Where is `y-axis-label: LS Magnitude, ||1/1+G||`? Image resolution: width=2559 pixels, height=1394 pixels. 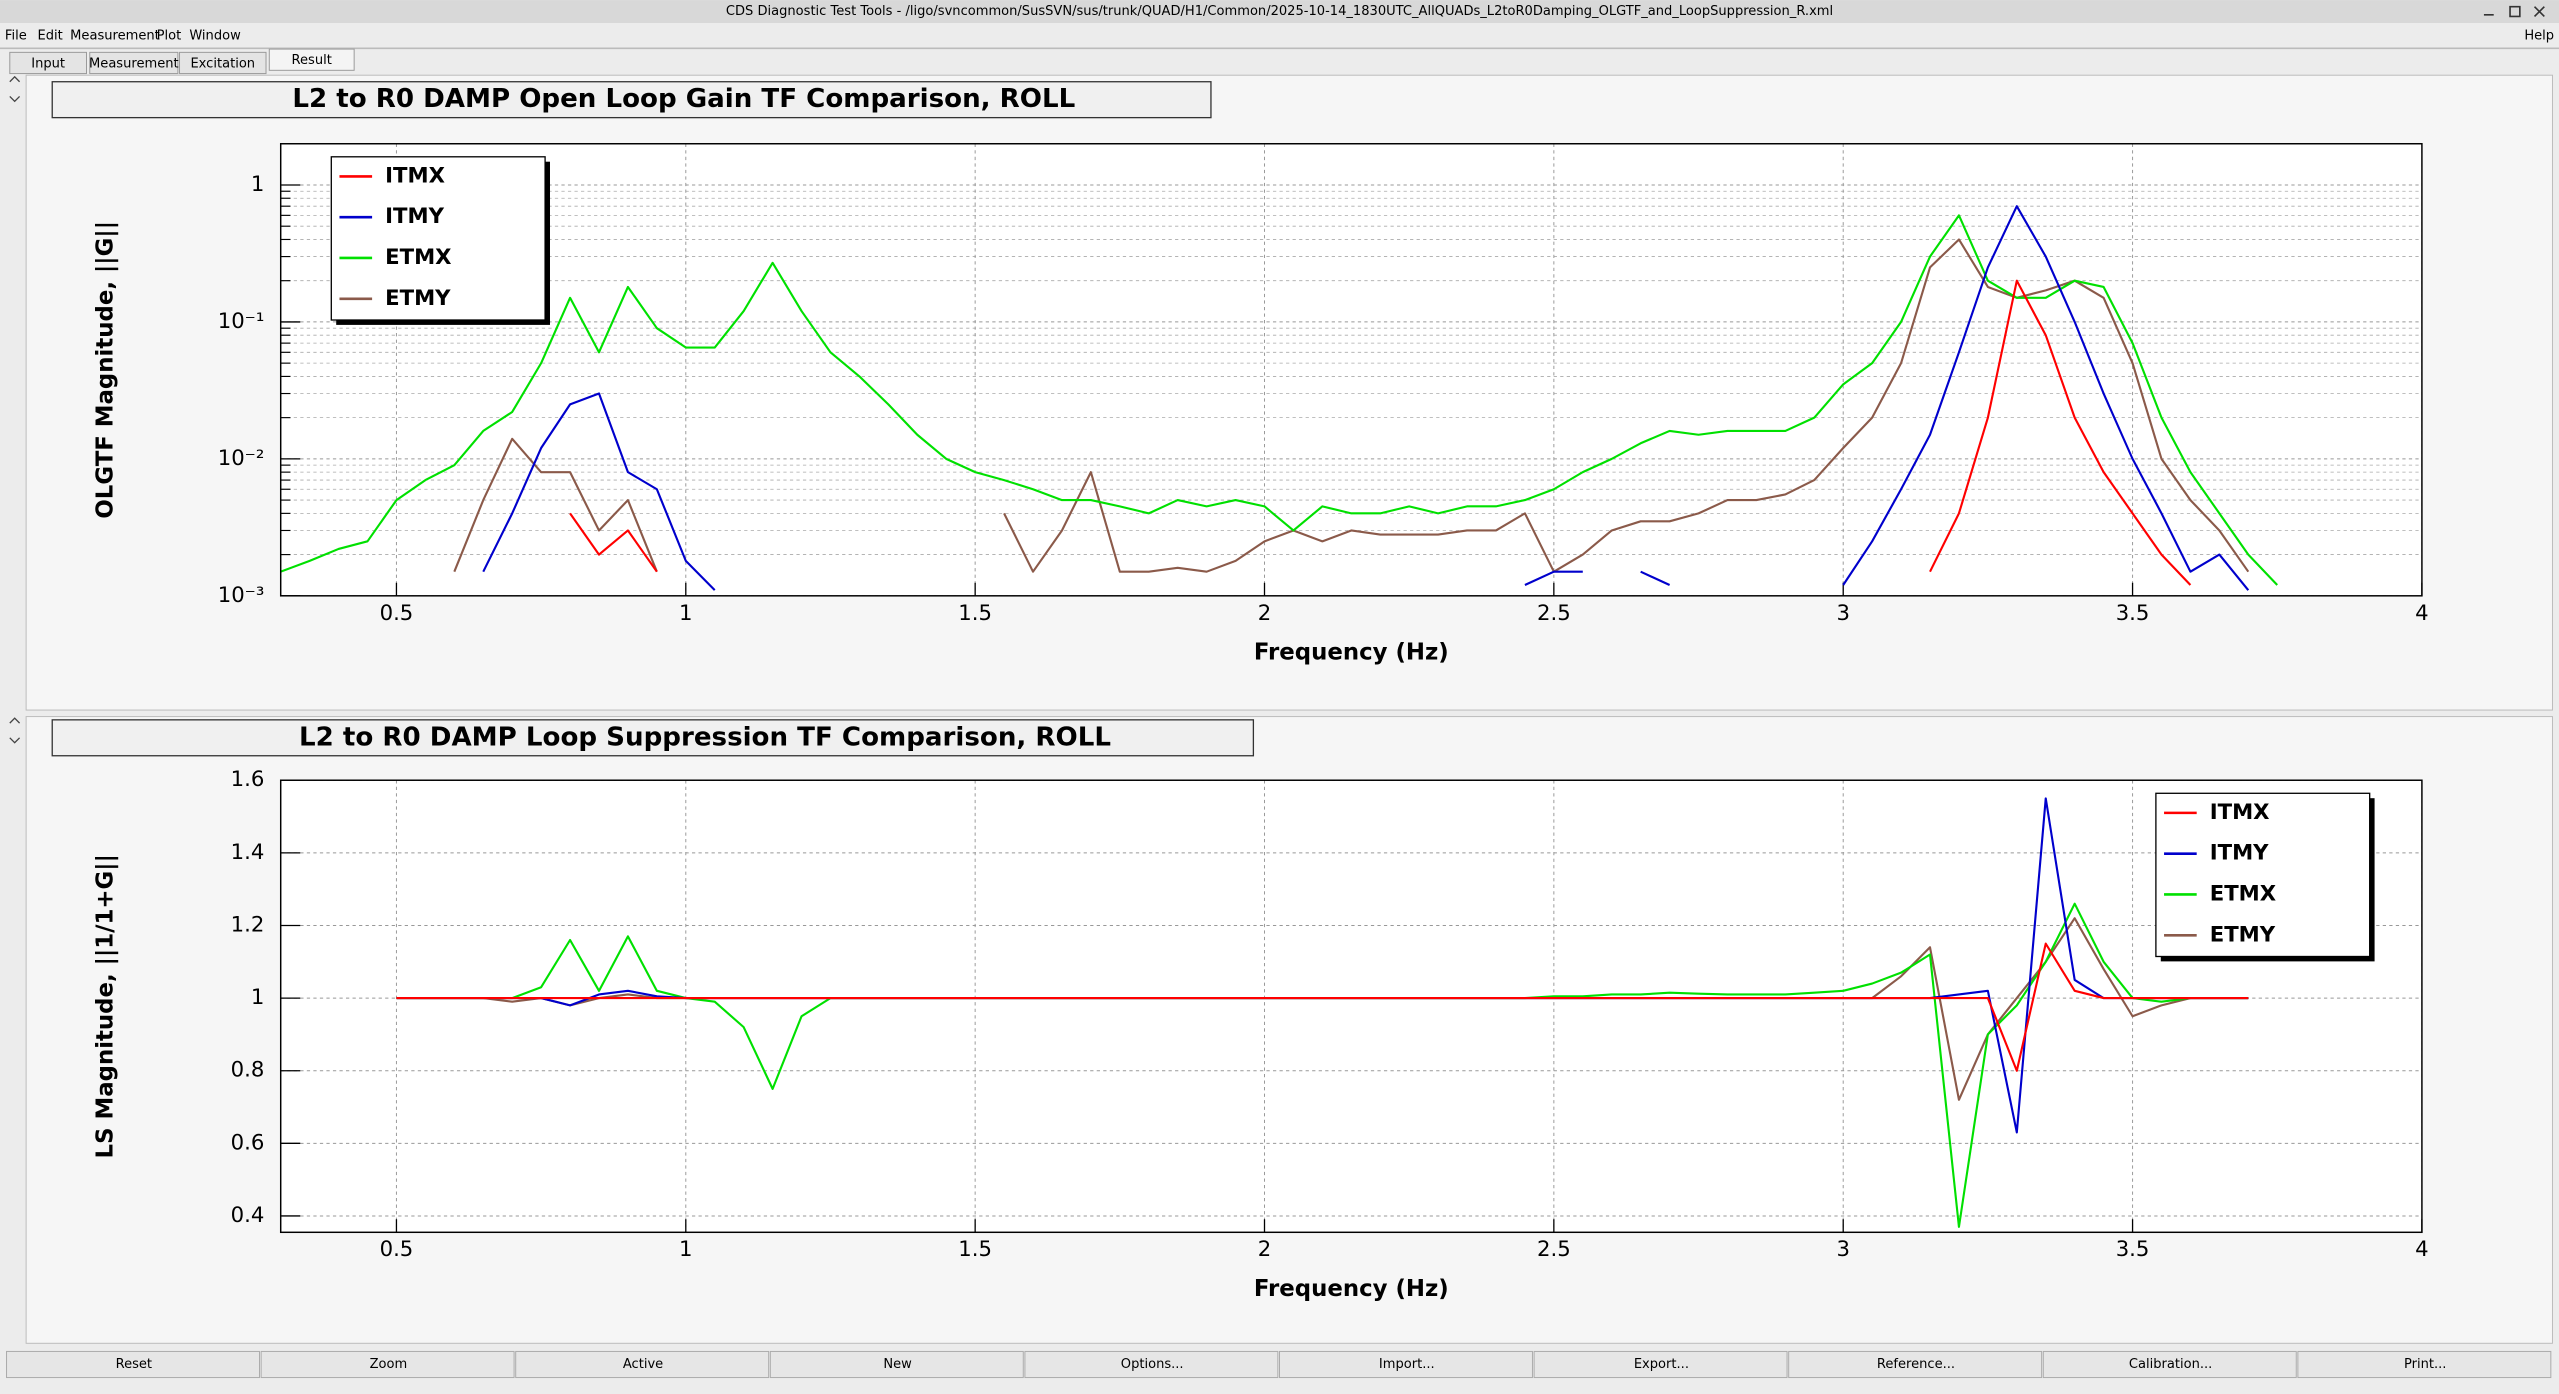 y-axis-label: LS Magnitude, ||1/1+G|| is located at coordinates (106, 1006).